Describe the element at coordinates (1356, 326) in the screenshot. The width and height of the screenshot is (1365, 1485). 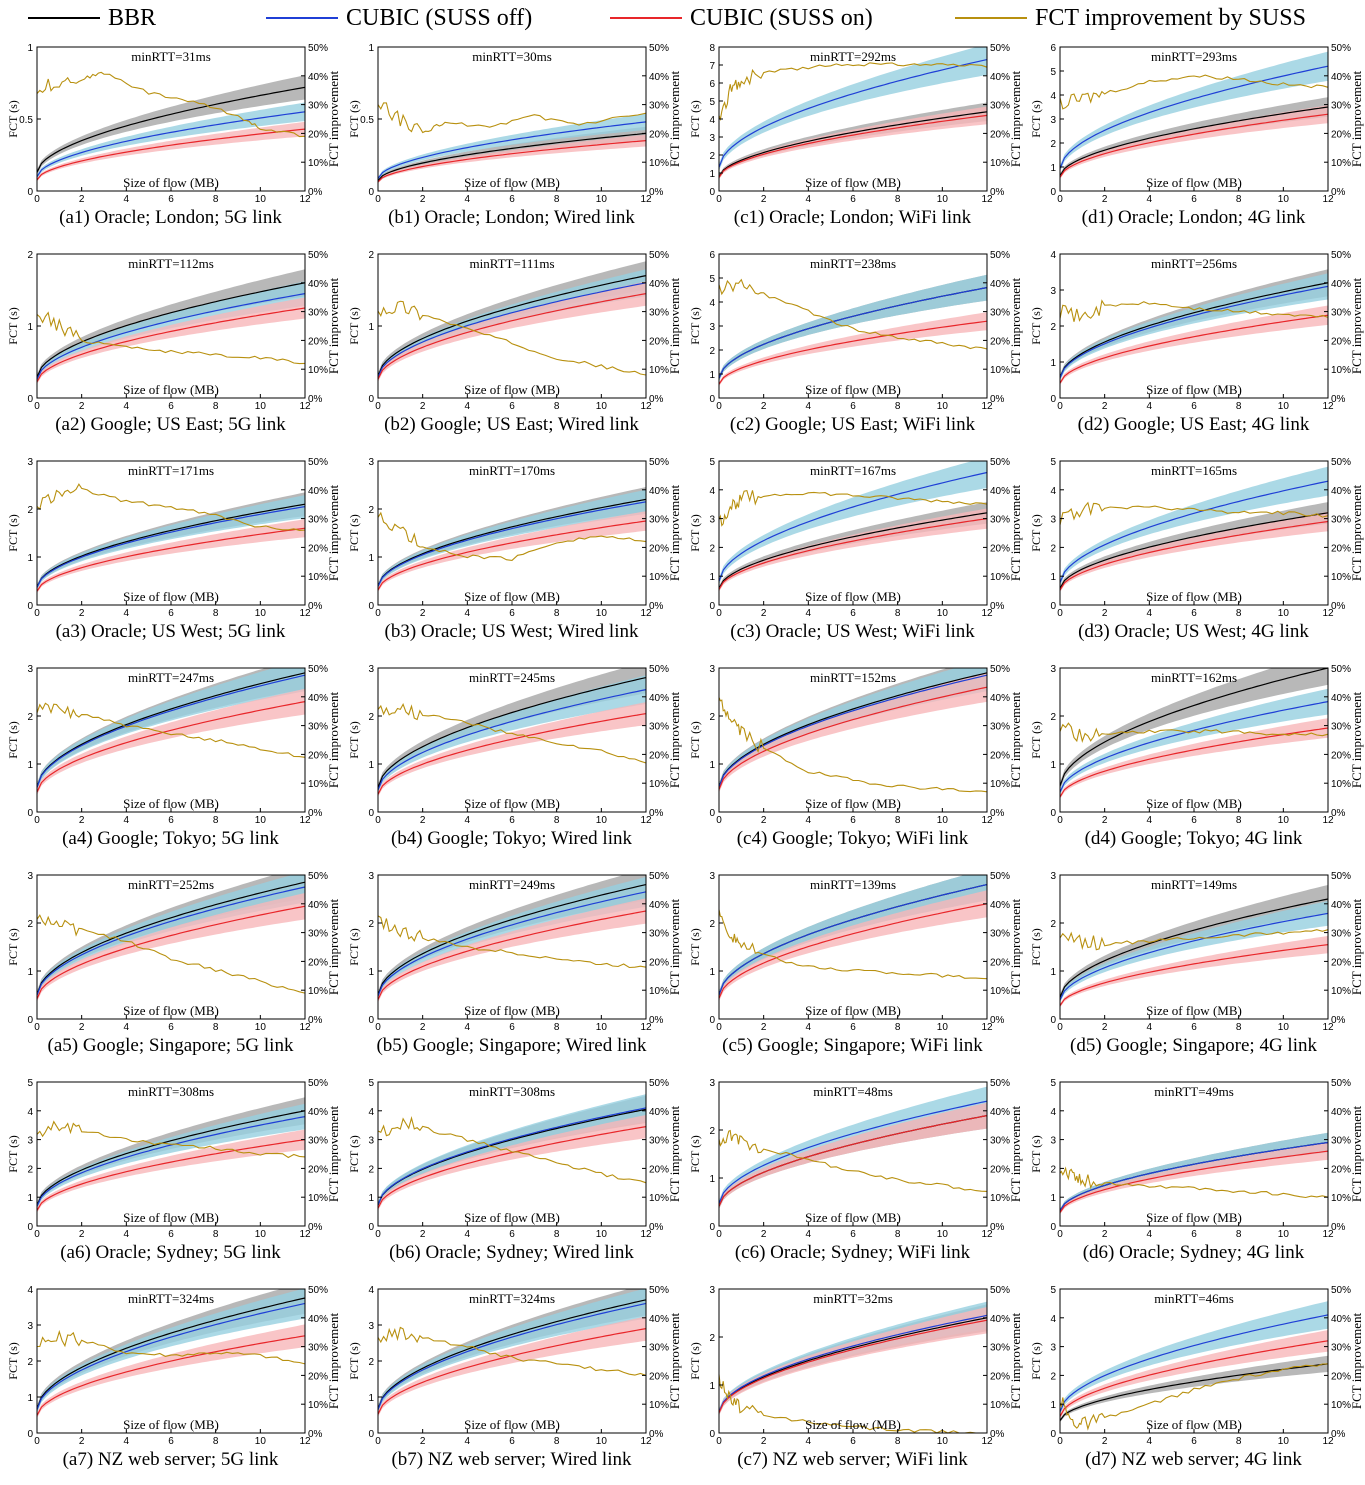
I see `y2-axis-label: FCT improvement` at that location.